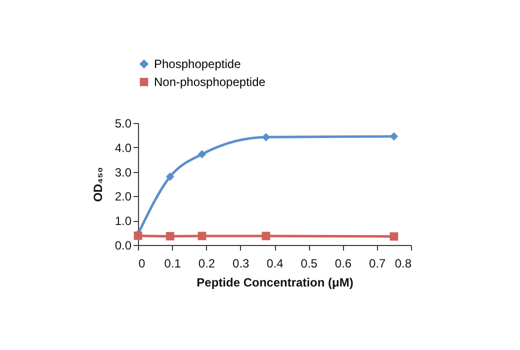  What do you see at coordinates (210, 82) in the screenshot?
I see `legend-label: Non-phosphopeptide` at bounding box center [210, 82].